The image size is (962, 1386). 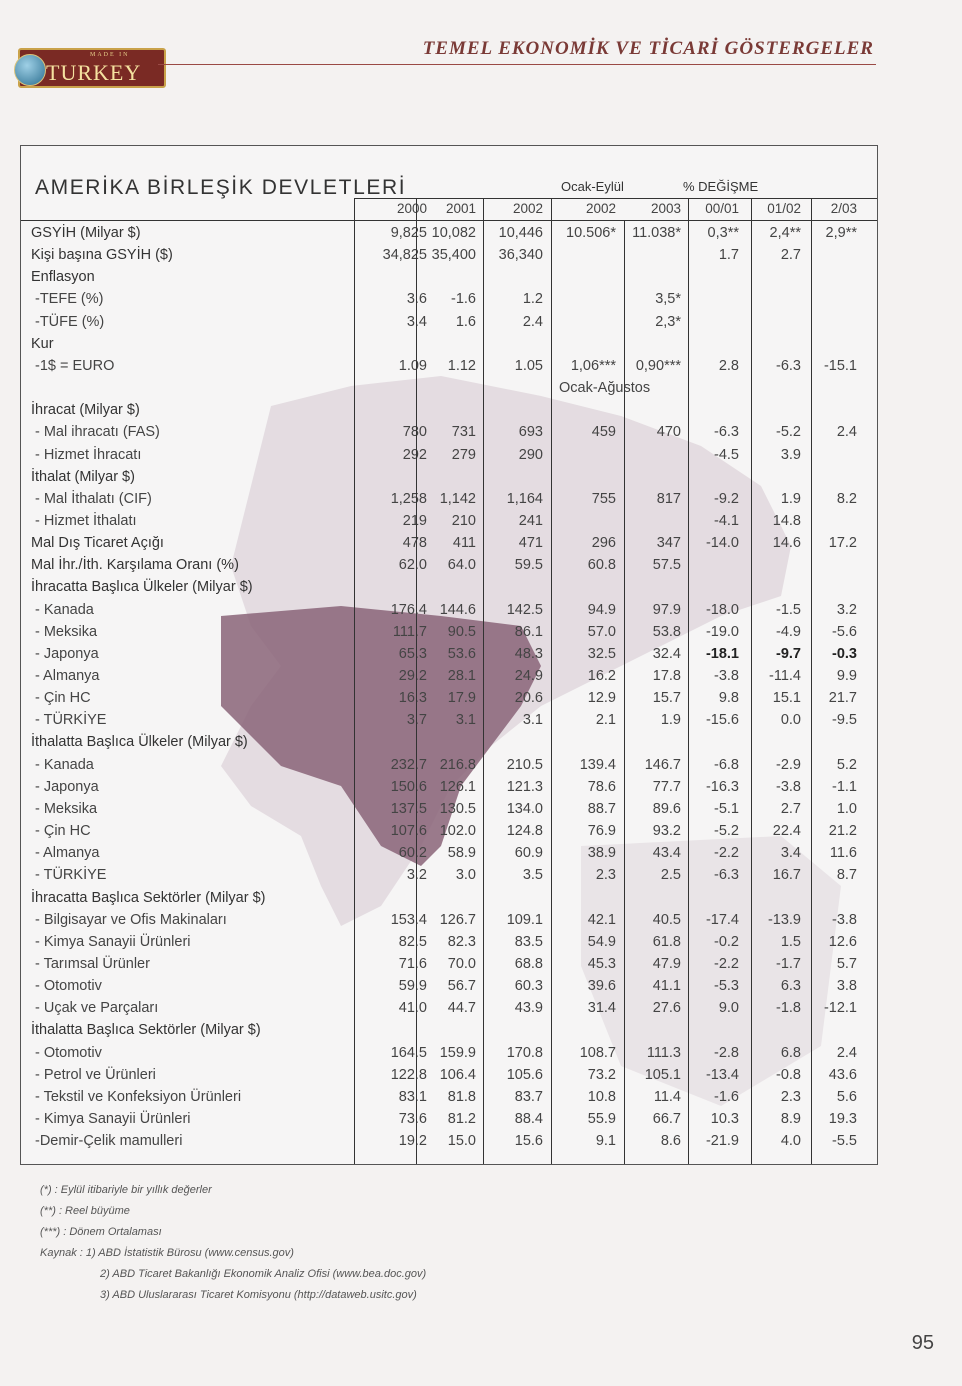 What do you see at coordinates (71, 720) in the screenshot?
I see `row-label: - TÜRKİYE` at bounding box center [71, 720].